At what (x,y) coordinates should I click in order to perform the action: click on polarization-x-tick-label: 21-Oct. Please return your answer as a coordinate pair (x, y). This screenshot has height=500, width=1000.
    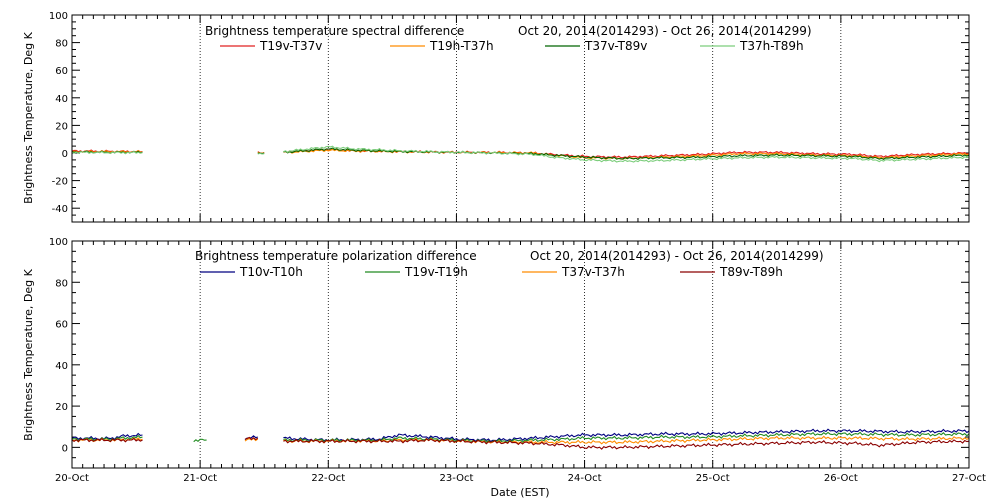
    Looking at the image, I should click on (200, 478).